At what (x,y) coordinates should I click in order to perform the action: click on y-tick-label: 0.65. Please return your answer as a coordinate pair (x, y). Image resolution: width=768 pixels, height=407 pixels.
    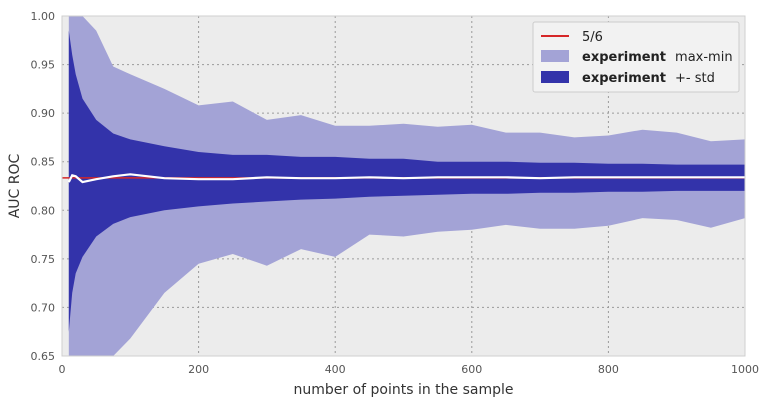
    Looking at the image, I should click on (43, 356).